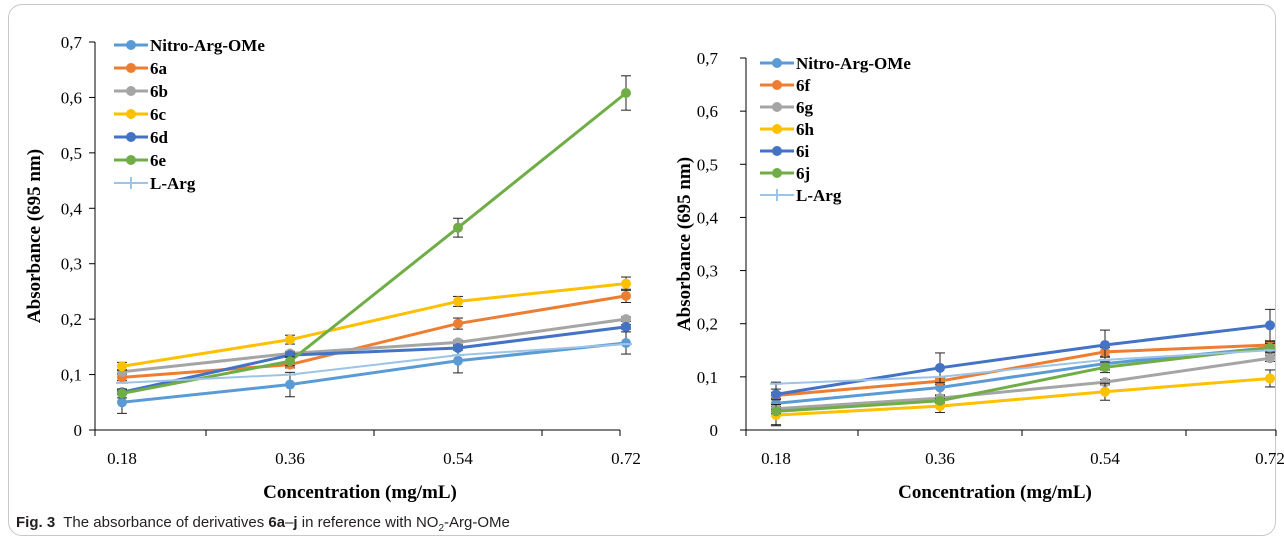 Image resolution: width=1284 pixels, height=542 pixels. I want to click on legend-item-l-arg: L-Arg, so click(155, 183).